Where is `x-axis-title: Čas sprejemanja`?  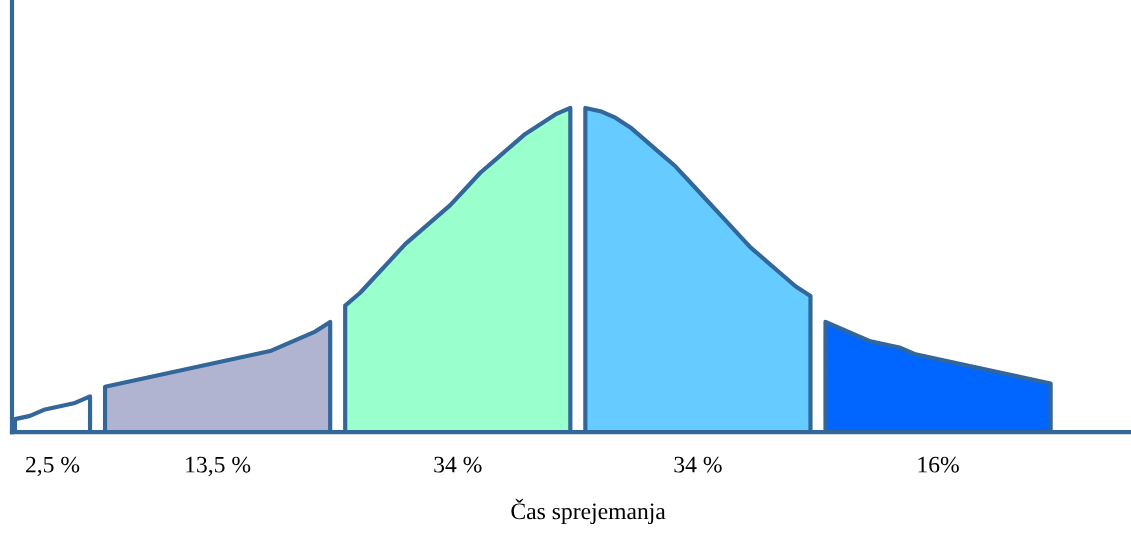 x-axis-title: Čas sprejemanja is located at coordinates (588, 511).